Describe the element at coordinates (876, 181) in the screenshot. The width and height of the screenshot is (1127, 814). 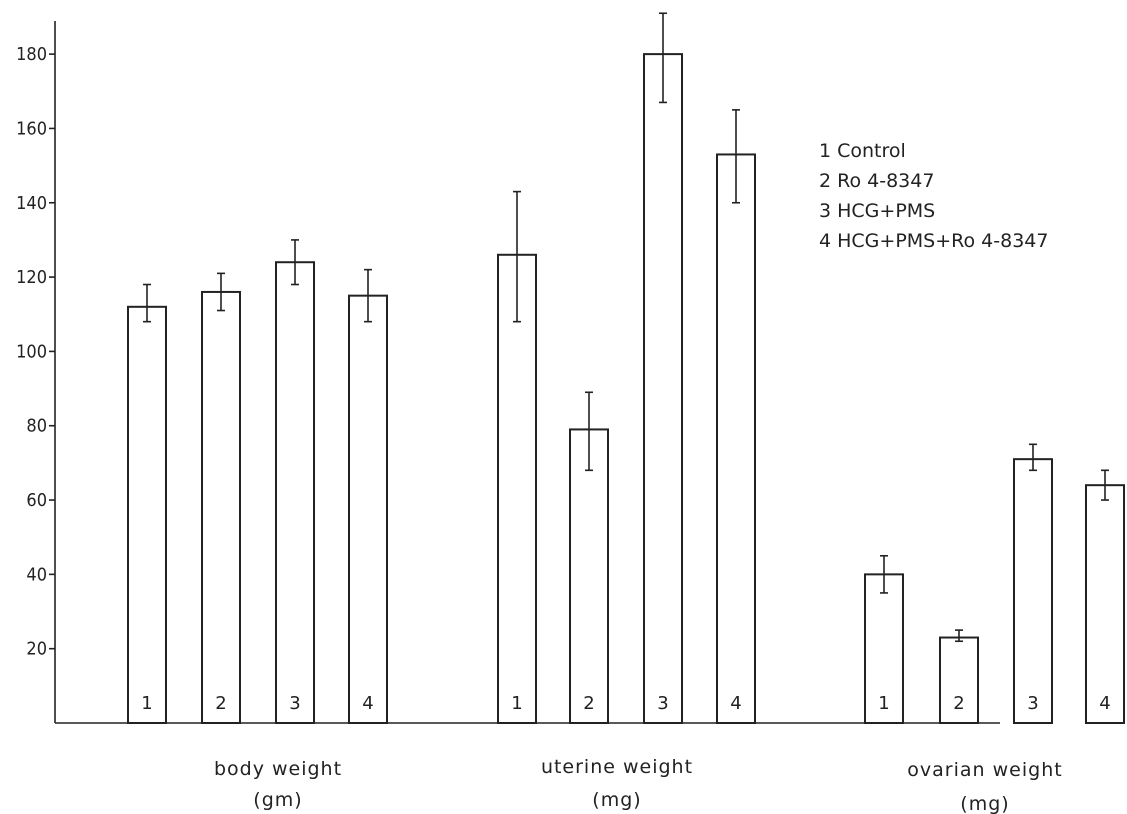
I see `legend-entry: 2 Ro 4-8347` at that location.